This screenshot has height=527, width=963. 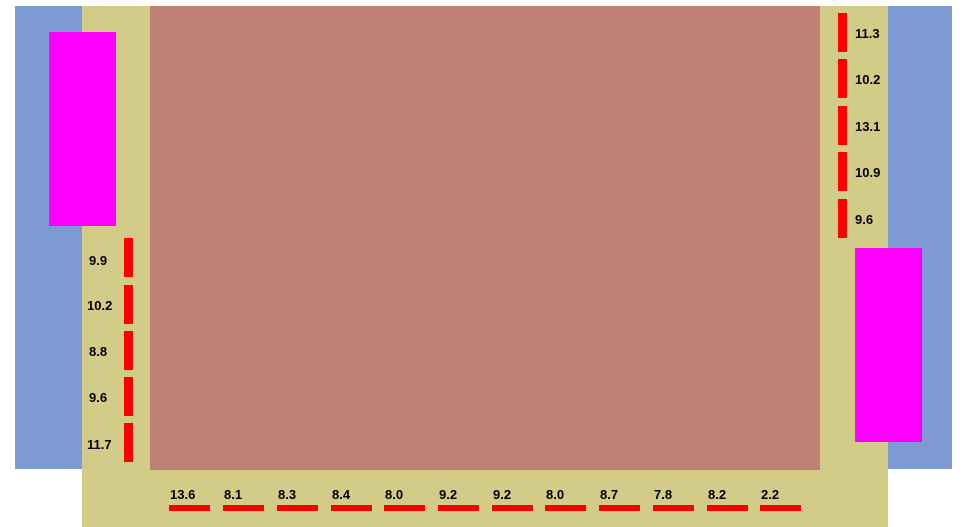 What do you see at coordinates (864, 219) in the screenshot?
I see `right-marker-label: 9.6` at bounding box center [864, 219].